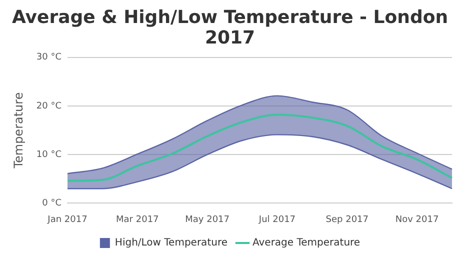 This screenshot has height=266, width=474. Describe the element at coordinates (171, 243) in the screenshot. I see `legend-label: High/Low Temperature` at that location.